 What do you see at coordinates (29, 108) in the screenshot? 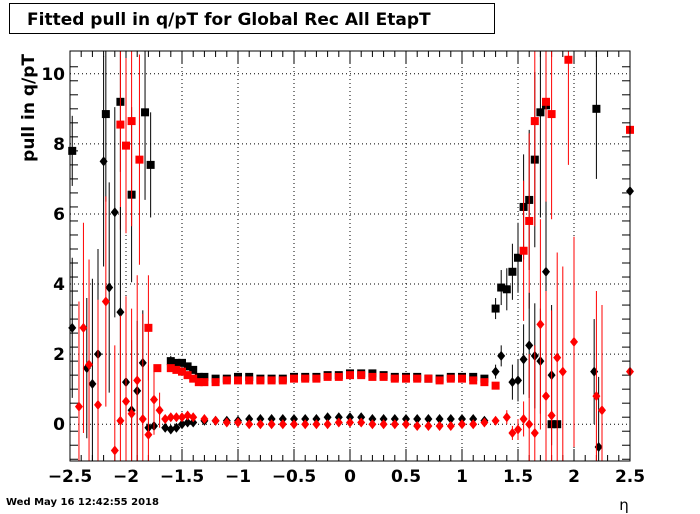
I see `y-axis-label: pull in q/pT` at bounding box center [29, 108].